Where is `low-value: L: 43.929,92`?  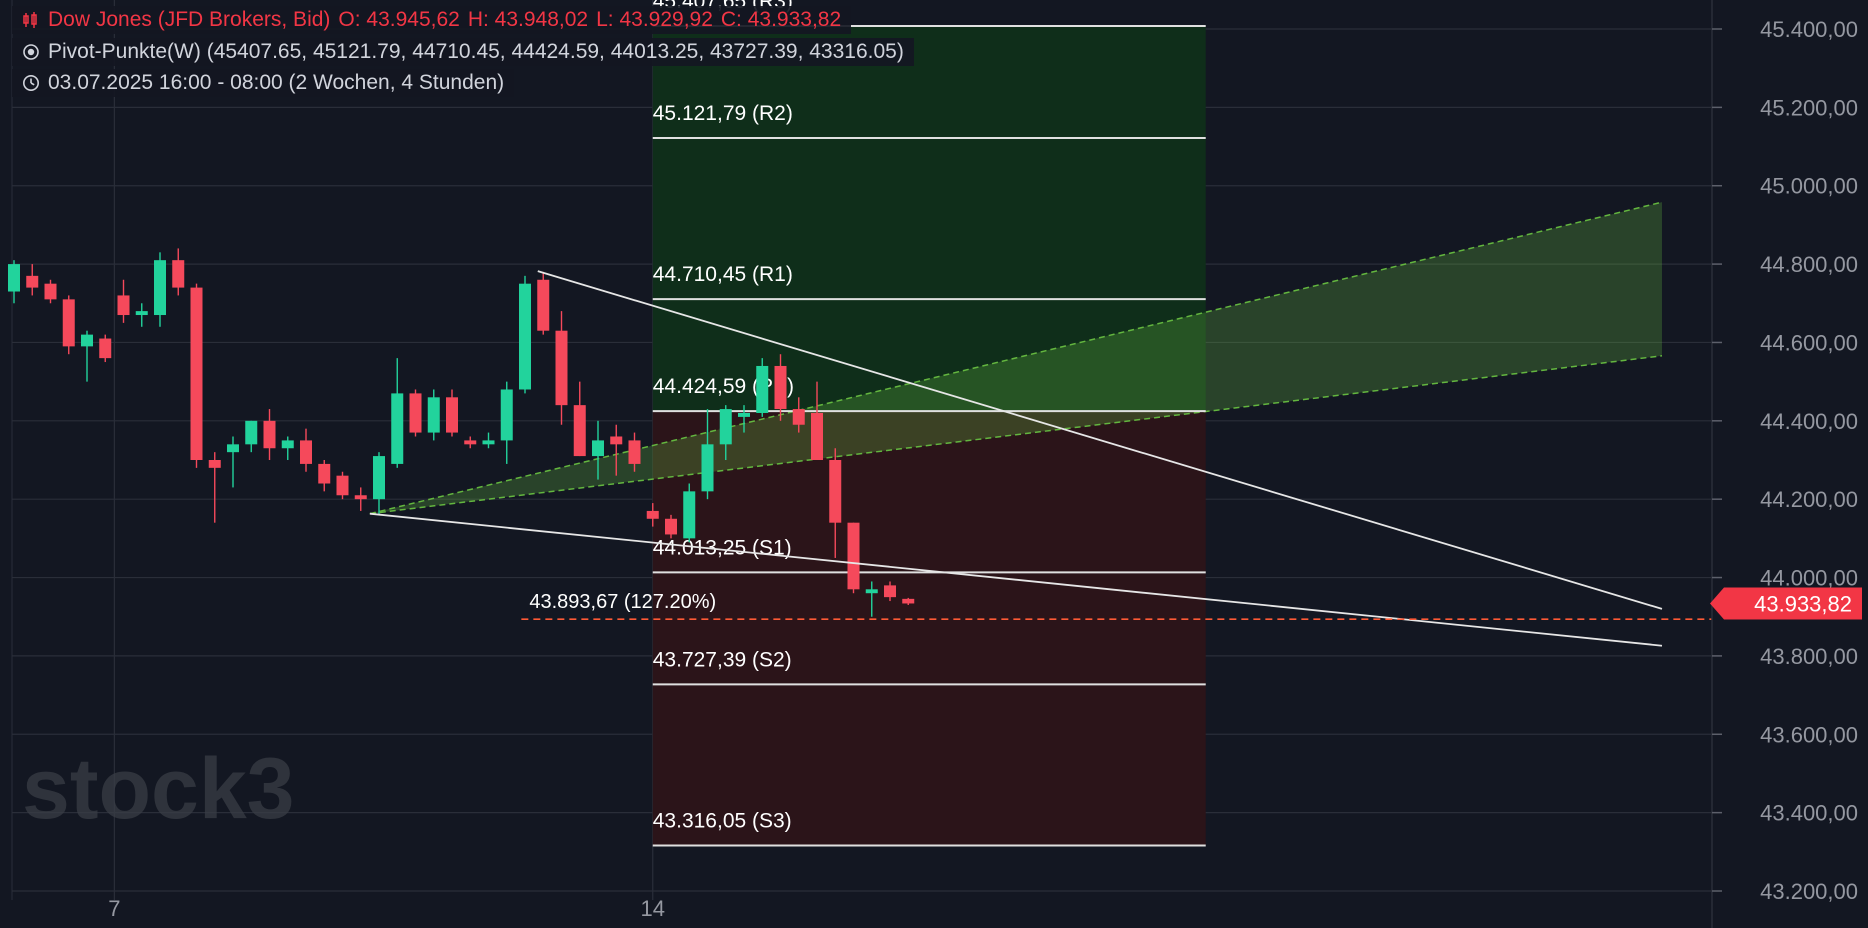 low-value: L: 43.929,92 is located at coordinates (654, 19).